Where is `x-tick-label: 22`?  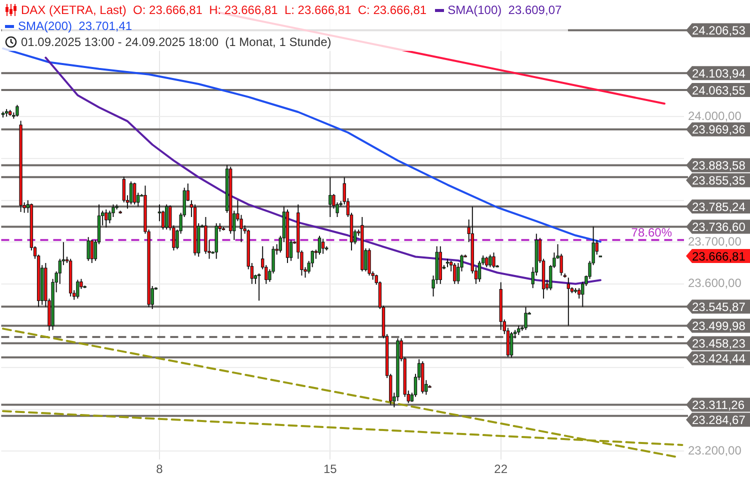 x-tick-label: 22 is located at coordinates (501, 469).